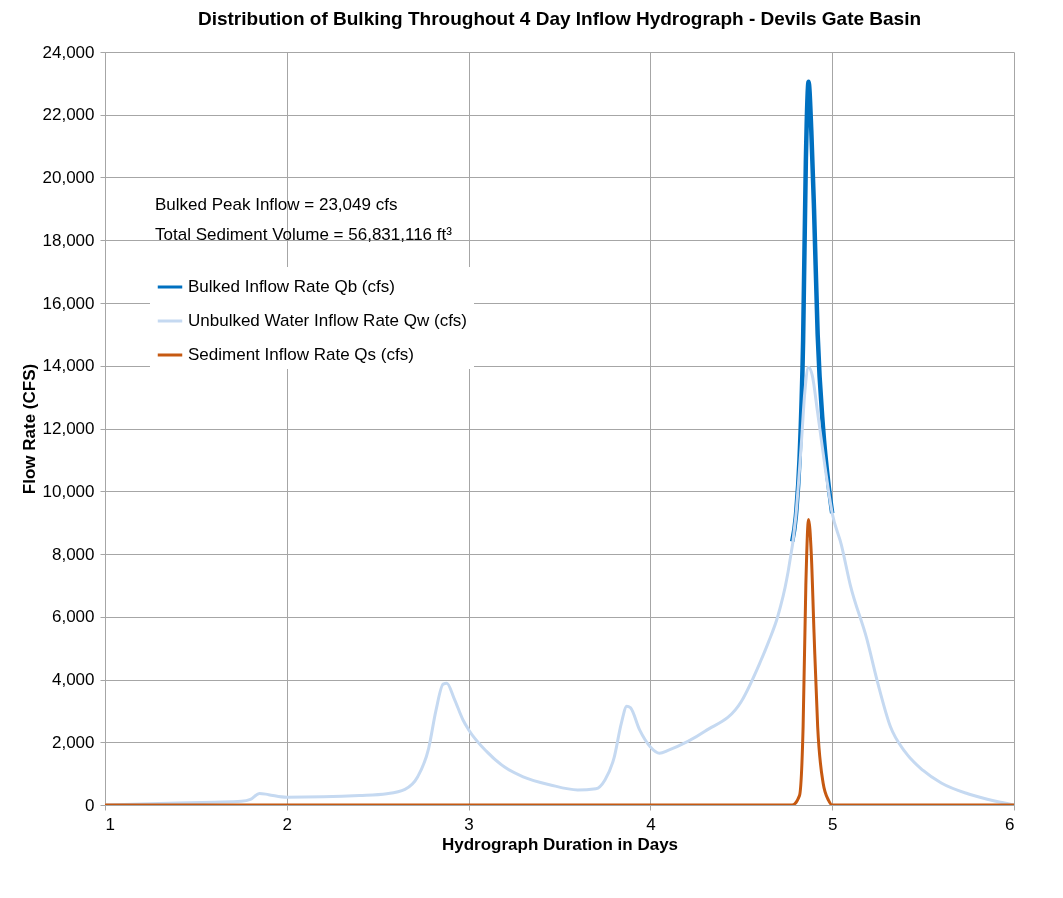 The height and width of the screenshot is (898, 1063). Describe the element at coordinates (304, 234) in the screenshot. I see `annotation: Total Sediment Volume = 56,831,116 ft³` at that location.